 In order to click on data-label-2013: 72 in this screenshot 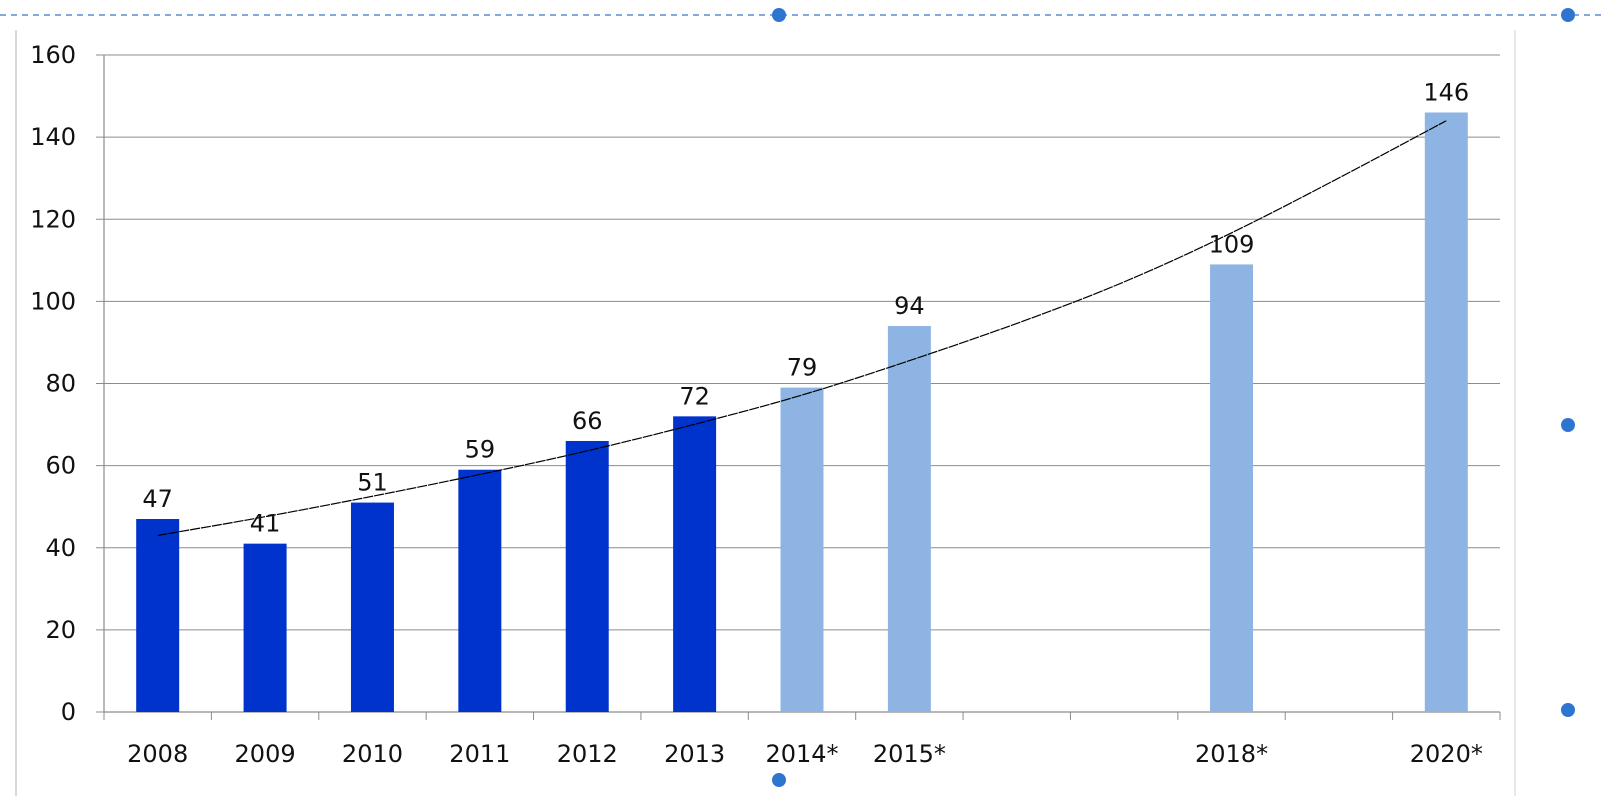, I will do `click(694, 396)`.